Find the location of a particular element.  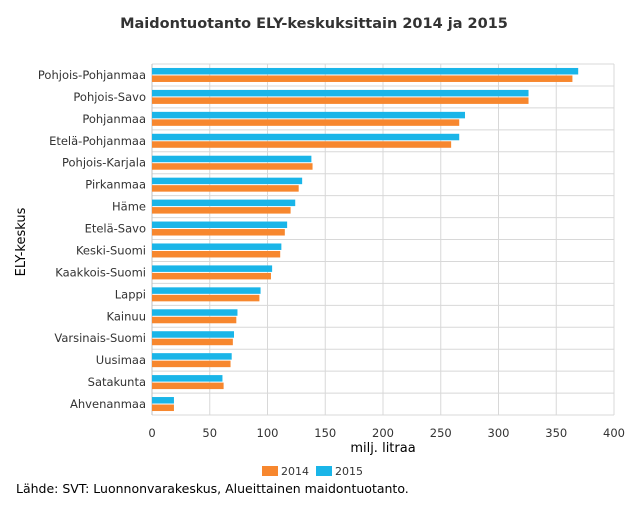

category-label: Lappi is located at coordinates (130, 294).